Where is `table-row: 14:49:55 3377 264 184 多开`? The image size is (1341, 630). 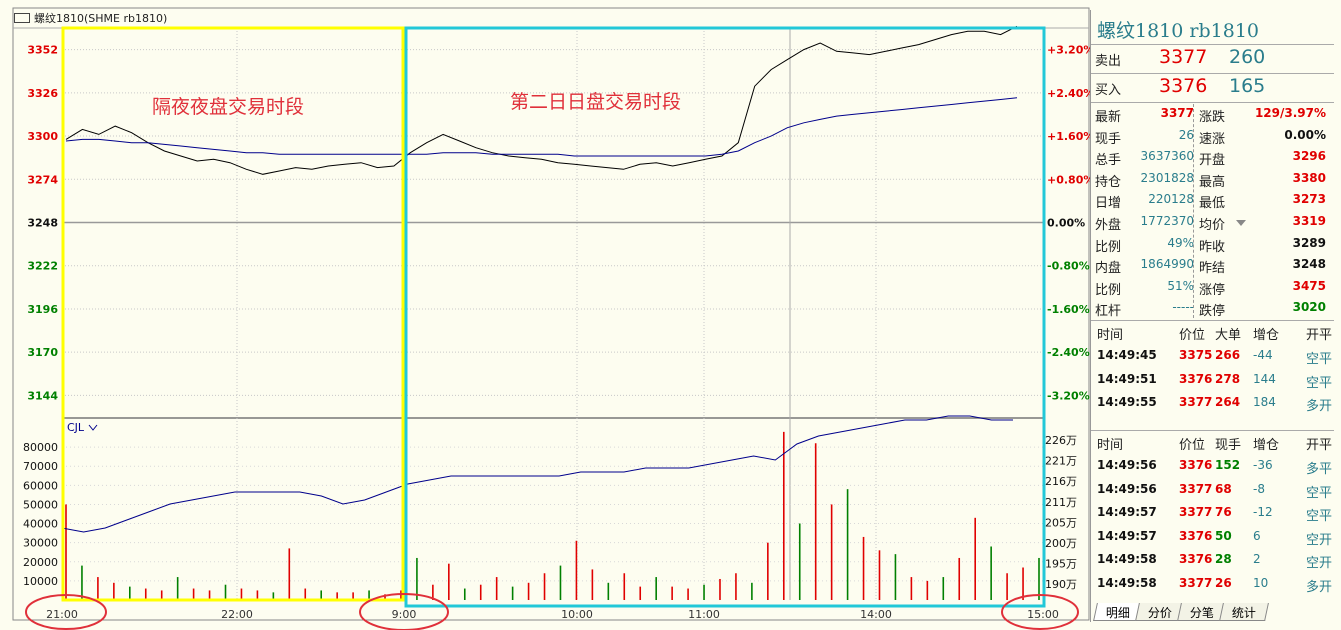 table-row: 14:49:55 3377 264 184 多开 is located at coordinates (1212, 404).